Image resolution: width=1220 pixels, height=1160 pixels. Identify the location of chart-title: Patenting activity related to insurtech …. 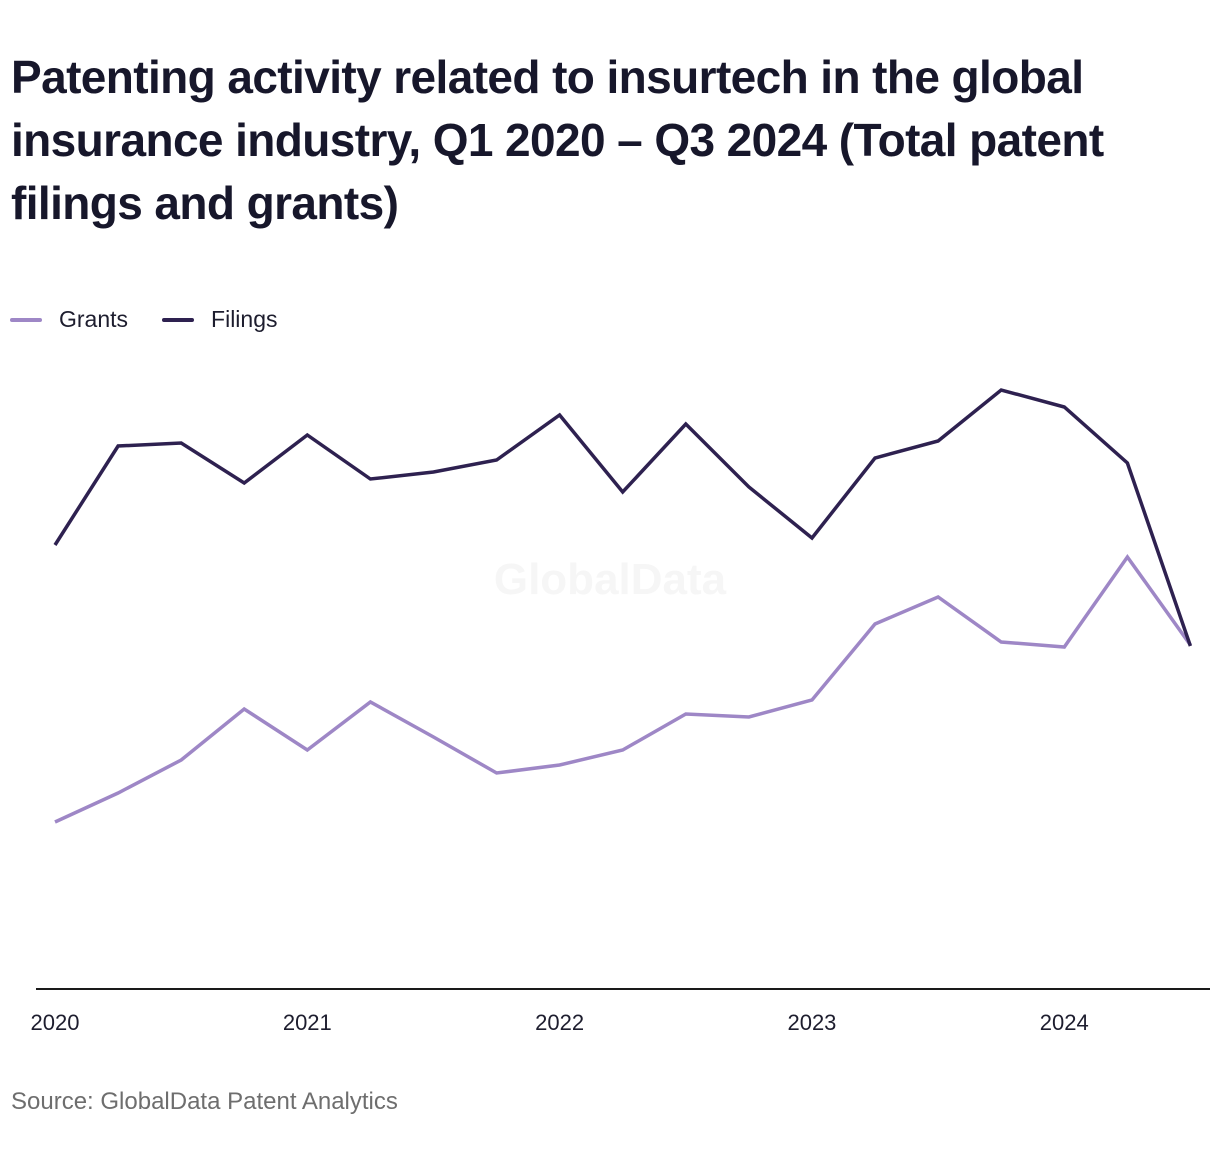
(557, 140).